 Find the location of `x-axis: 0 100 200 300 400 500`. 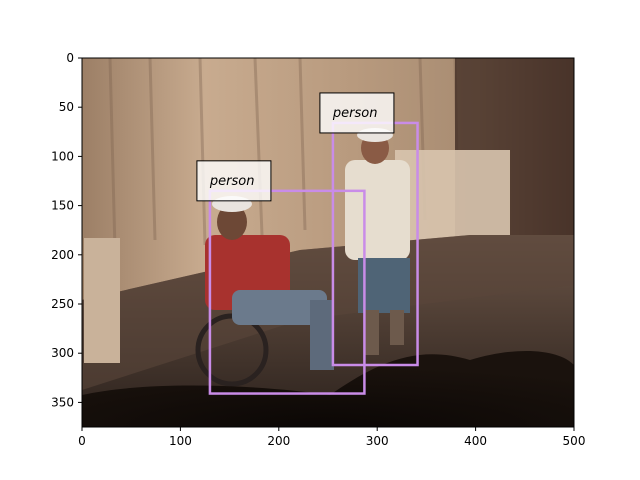

x-axis: 0 100 200 300 400 500 is located at coordinates (331, 437).